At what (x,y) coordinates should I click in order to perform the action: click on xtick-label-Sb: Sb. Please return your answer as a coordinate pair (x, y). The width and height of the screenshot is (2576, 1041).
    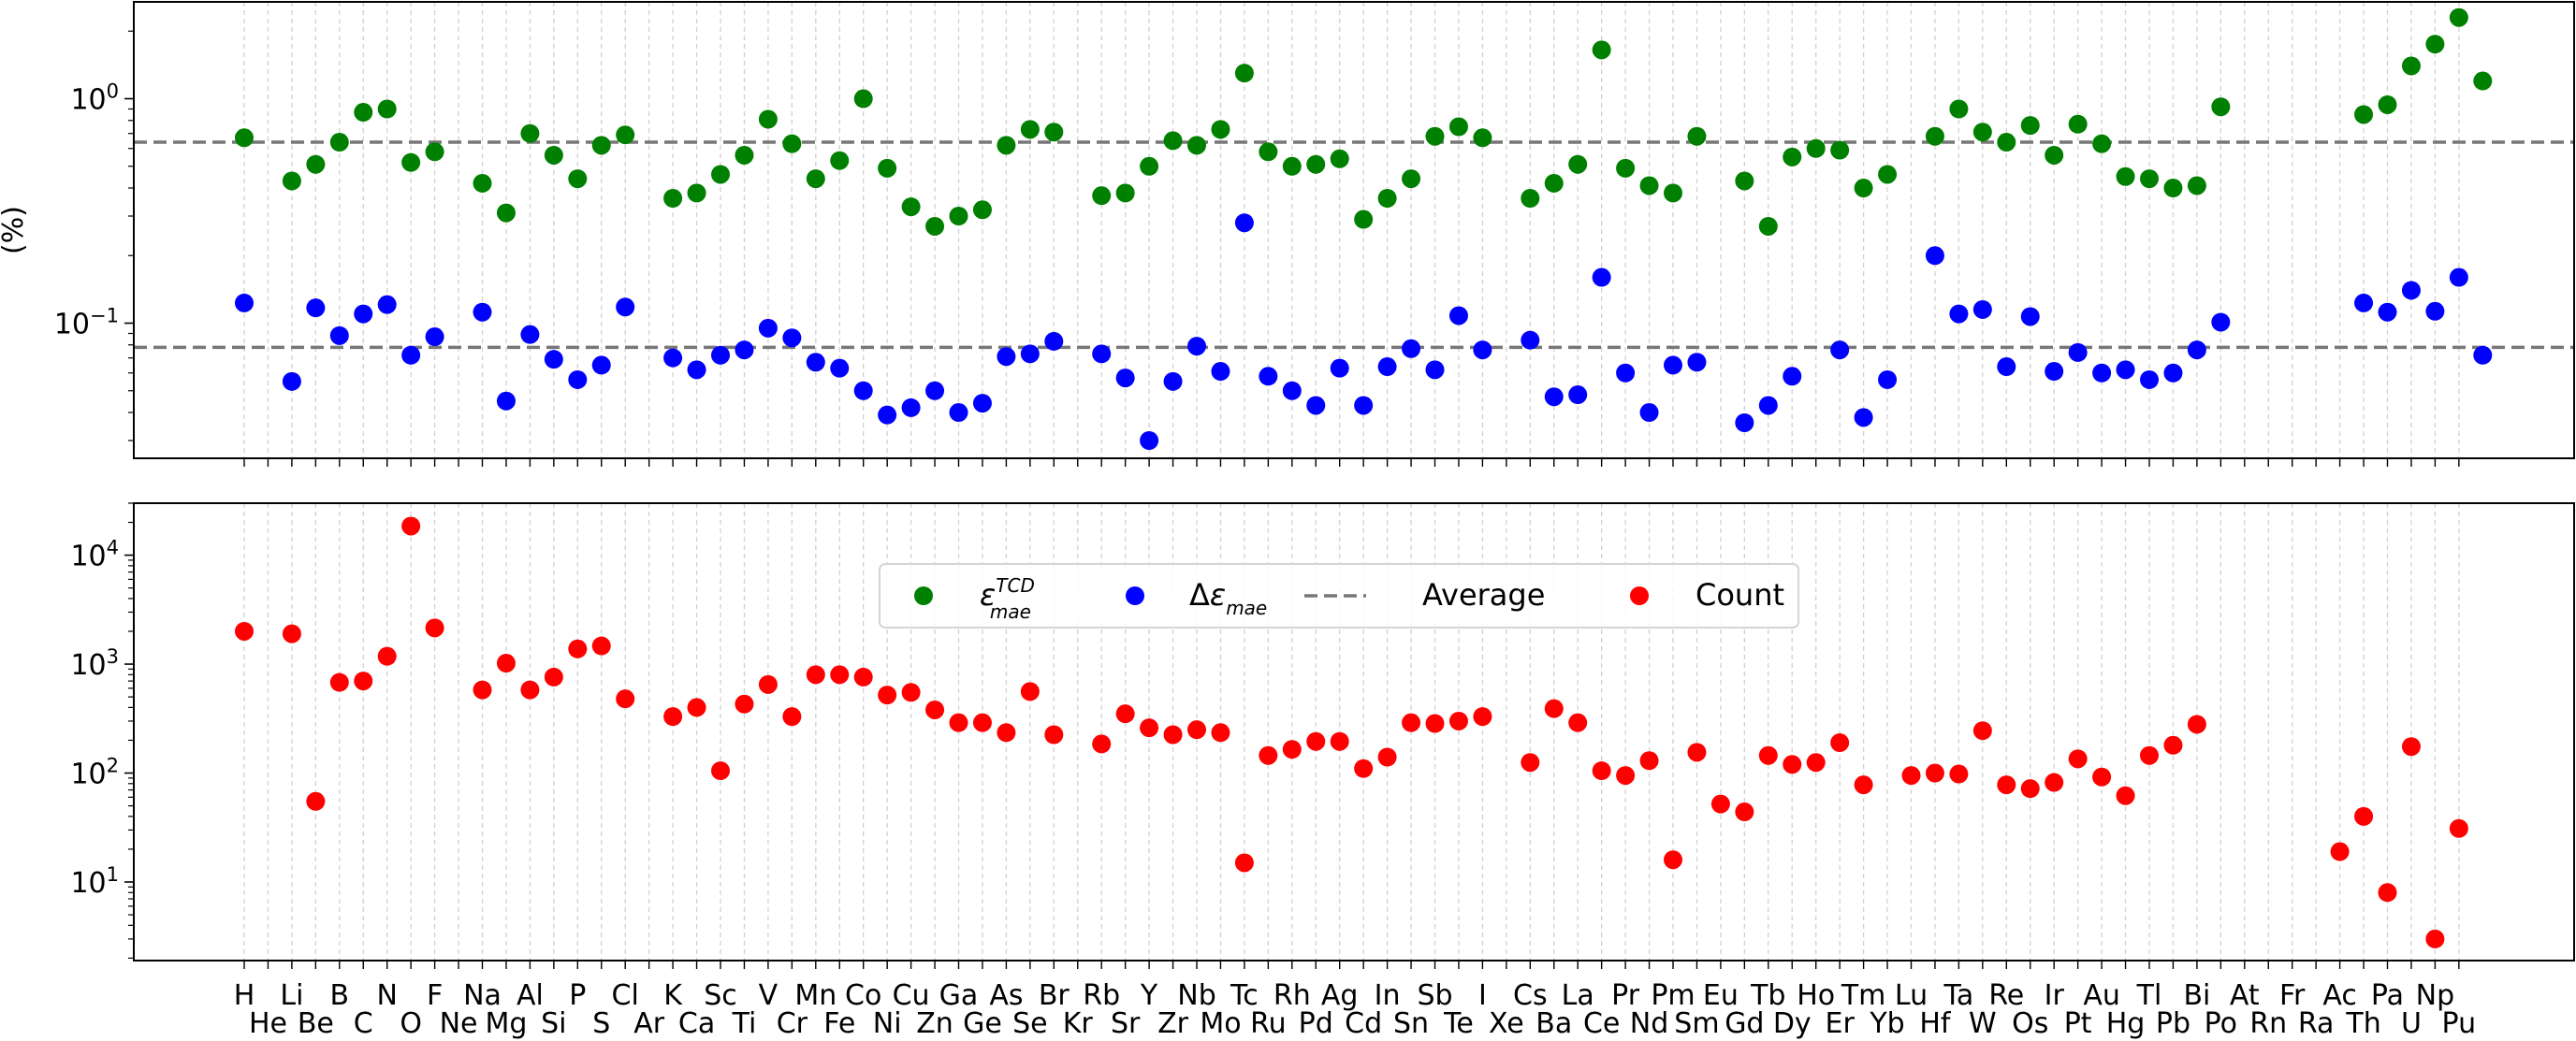
    Looking at the image, I should click on (1434, 996).